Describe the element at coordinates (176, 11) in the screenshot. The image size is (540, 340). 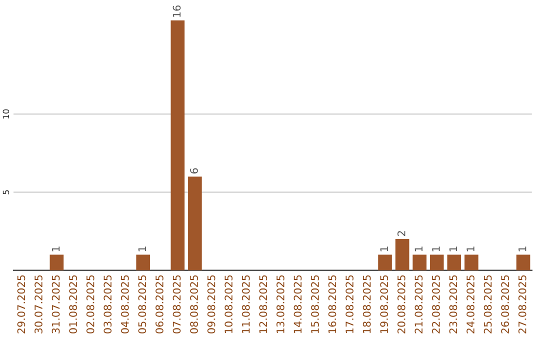
I see `data-label: 16` at that location.